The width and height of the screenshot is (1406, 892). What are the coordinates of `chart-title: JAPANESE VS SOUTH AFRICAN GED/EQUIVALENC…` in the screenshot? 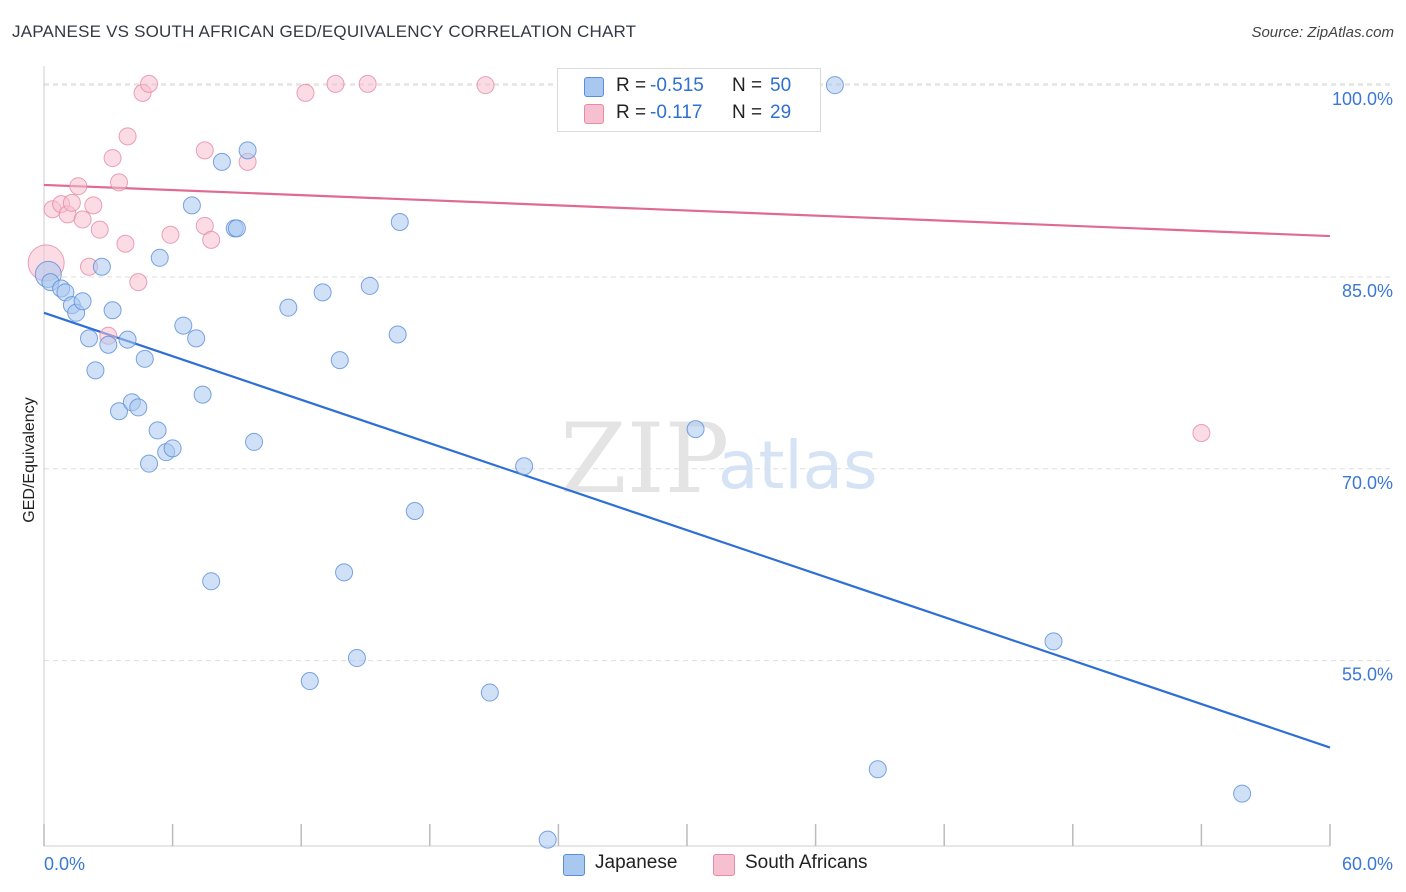 It's located at (324, 31).